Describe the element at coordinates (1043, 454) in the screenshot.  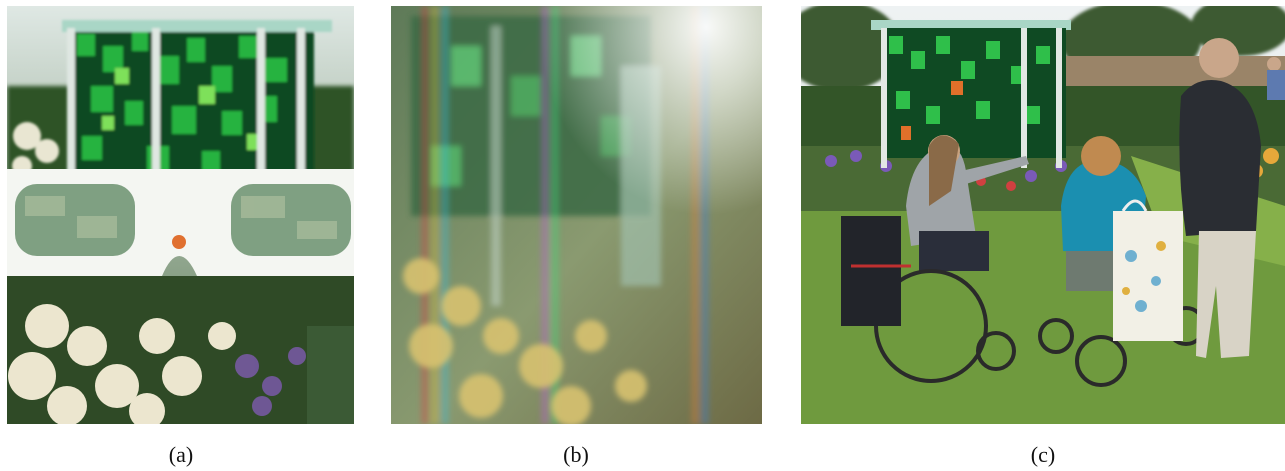
I see `panel-c-caption: (c)` at that location.